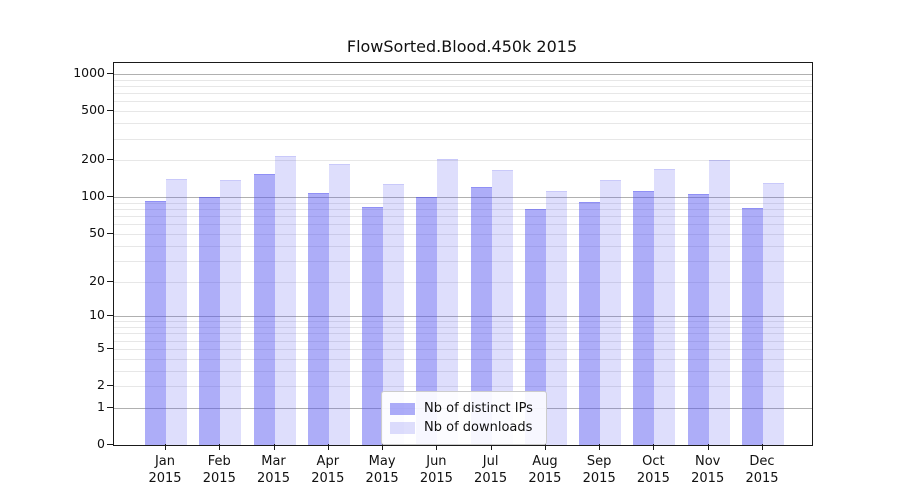 This screenshot has width=900, height=500. What do you see at coordinates (402, 427) in the screenshot?
I see `legend-swatch-downloads-icon` at bounding box center [402, 427].